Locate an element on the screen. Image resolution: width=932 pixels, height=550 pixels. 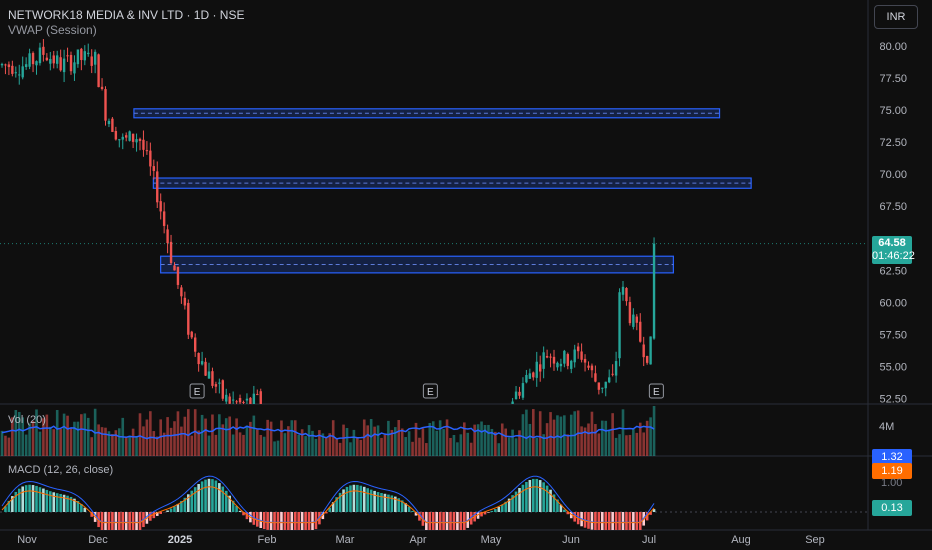
earnings-marker is located at coordinates (197, 391).